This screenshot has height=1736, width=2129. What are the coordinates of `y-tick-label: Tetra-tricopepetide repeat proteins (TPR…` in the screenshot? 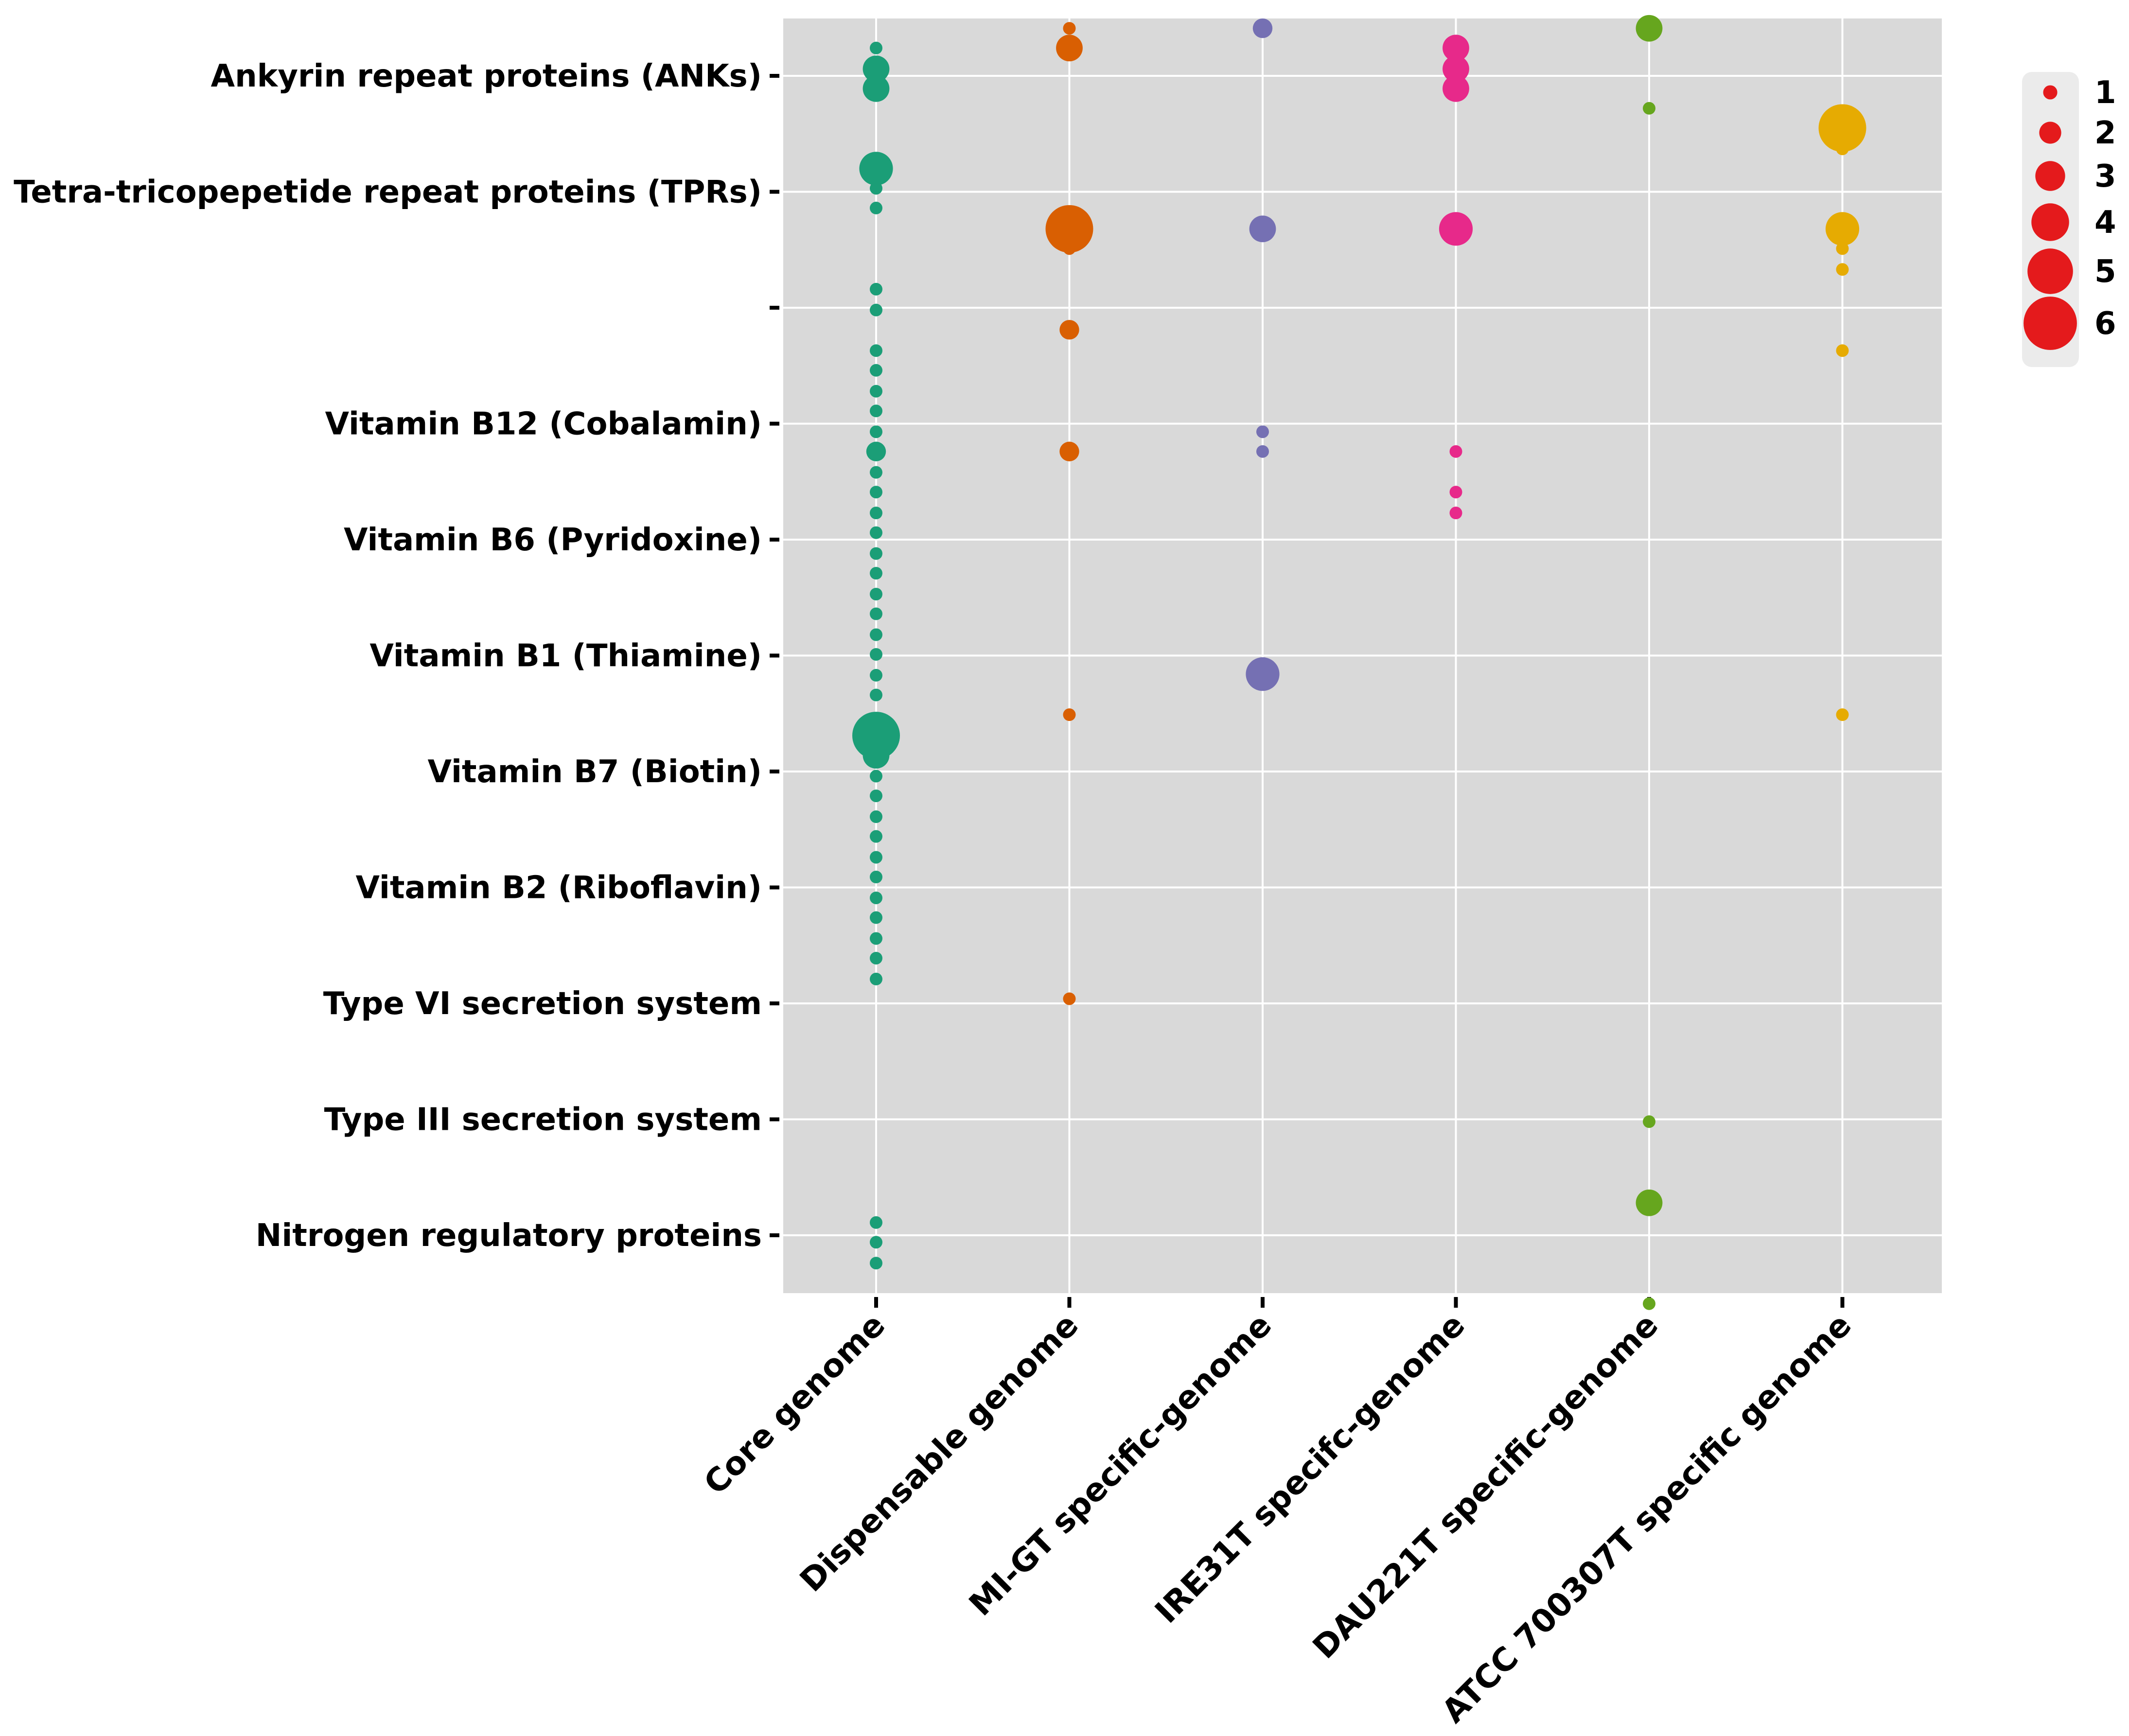 It's located at (388, 193).